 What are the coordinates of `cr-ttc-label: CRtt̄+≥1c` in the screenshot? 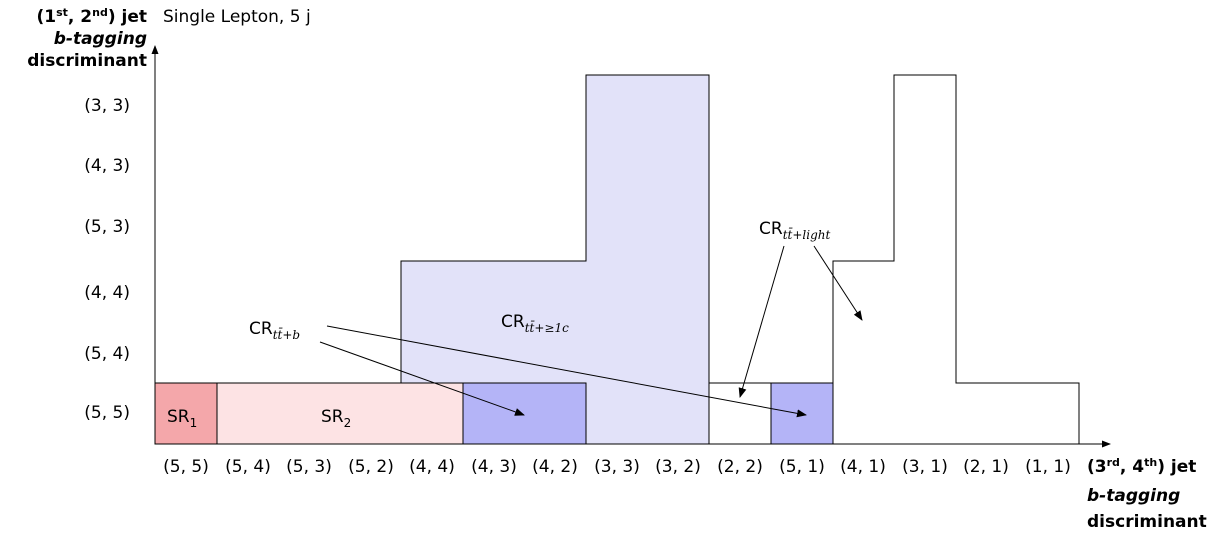 It's located at (535, 323).